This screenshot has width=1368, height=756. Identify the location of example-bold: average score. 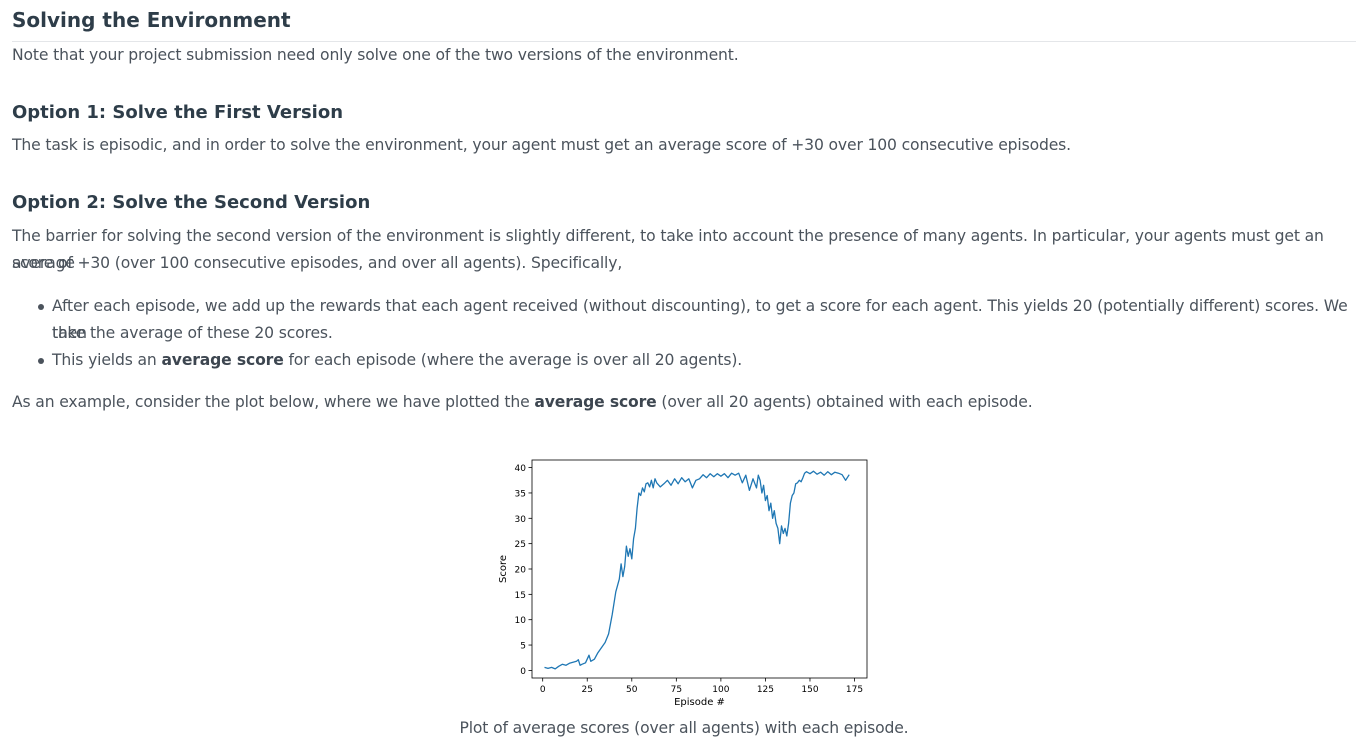
(595, 402).